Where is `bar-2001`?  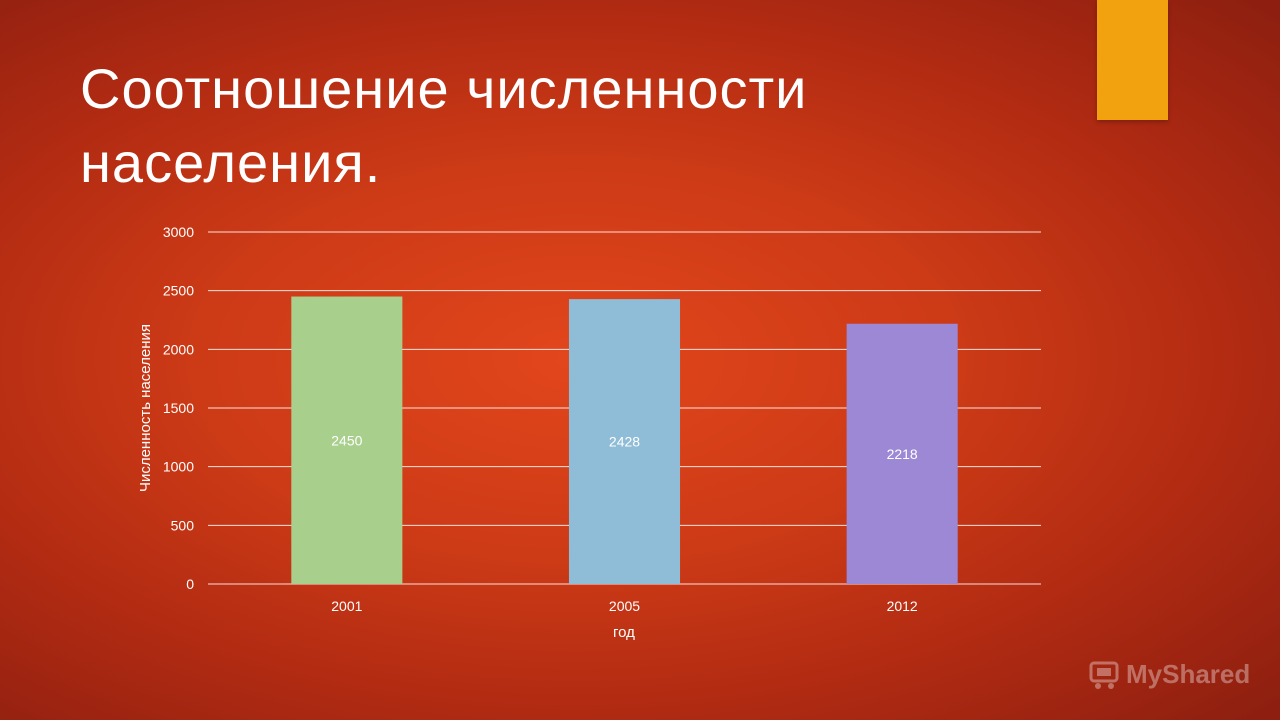 bar-2001 is located at coordinates (347, 440).